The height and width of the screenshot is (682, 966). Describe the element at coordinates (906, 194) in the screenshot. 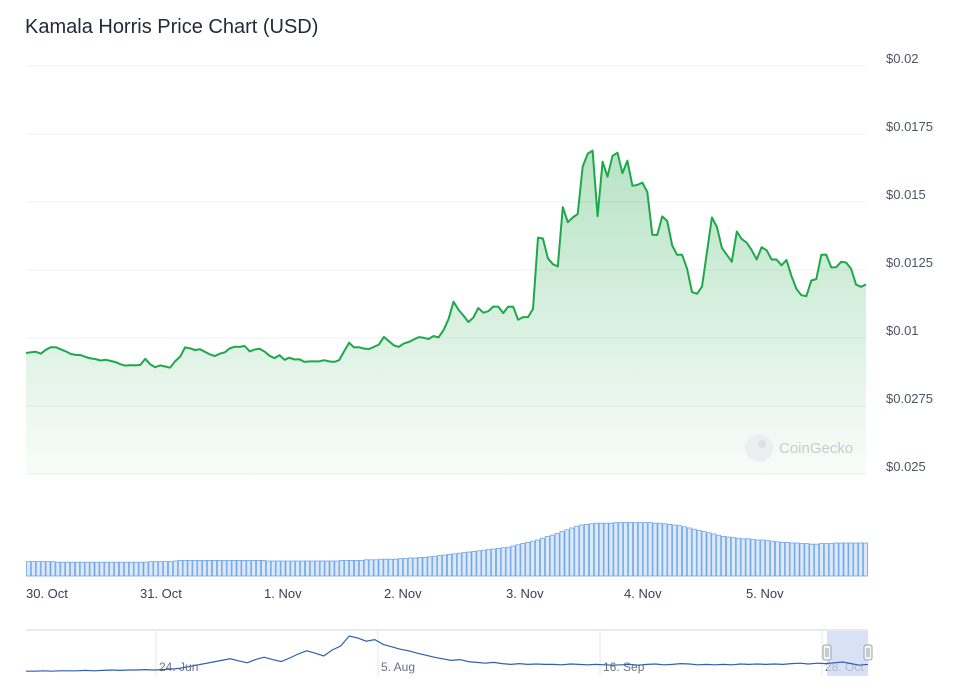

I see `y-tick-label: $0.015` at that location.